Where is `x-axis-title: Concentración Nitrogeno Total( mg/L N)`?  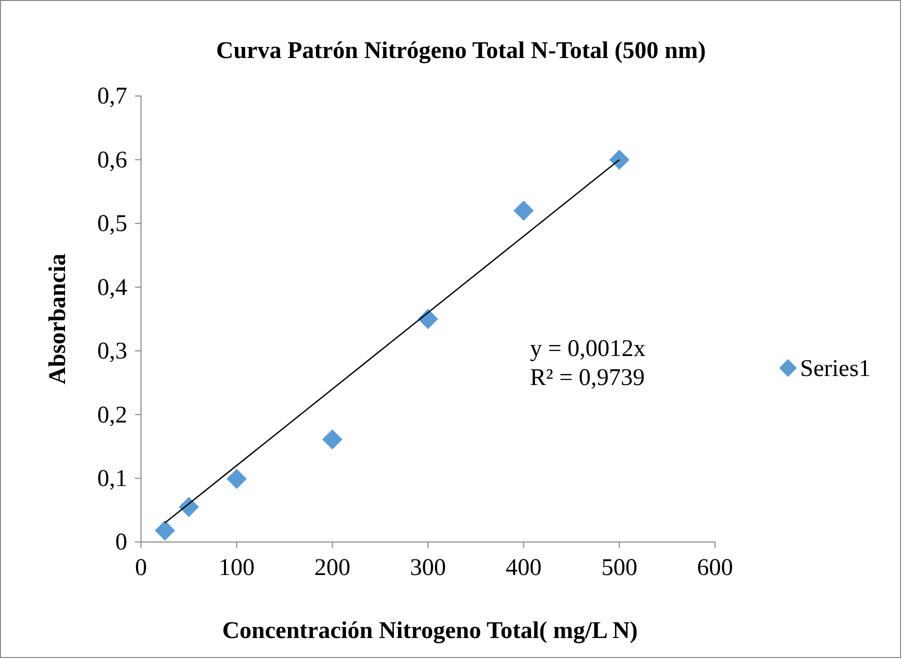
x-axis-title: Concentración Nitrogeno Total( mg/L N) is located at coordinates (430, 631).